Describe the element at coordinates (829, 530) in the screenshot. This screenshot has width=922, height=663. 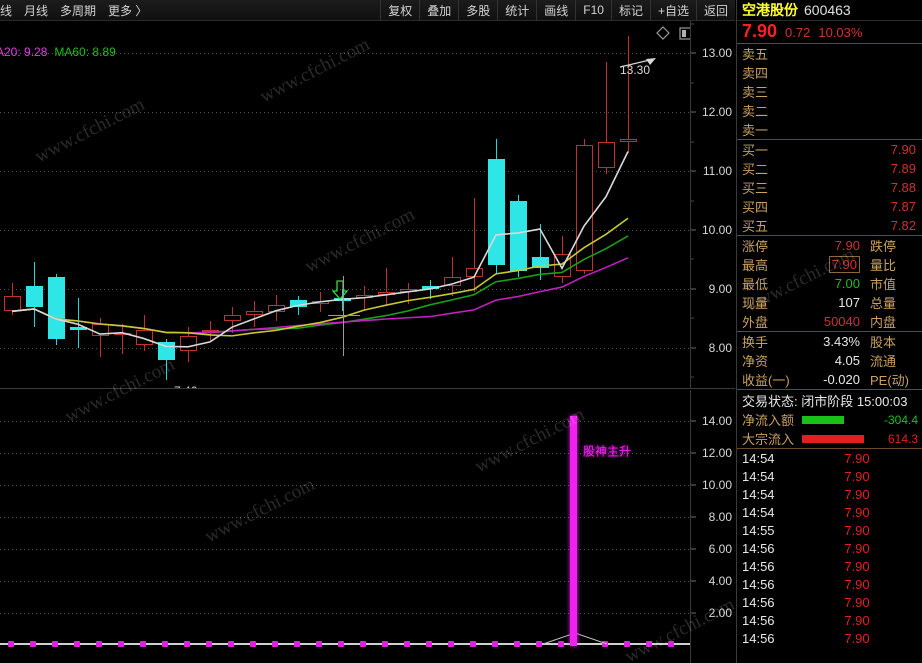
I see `tick-row: 14:55 7.90` at that location.